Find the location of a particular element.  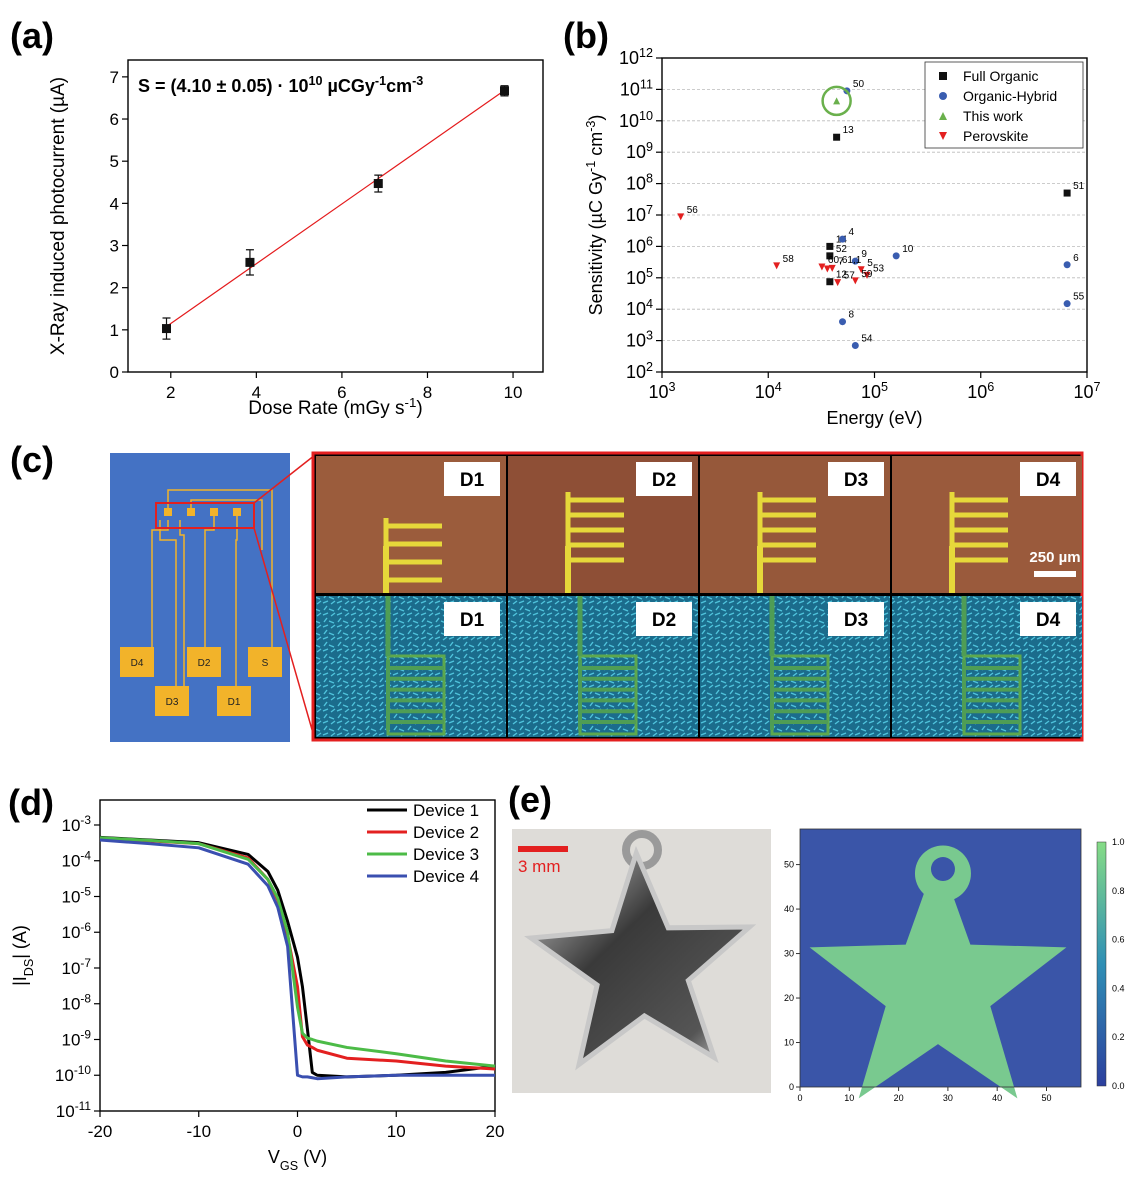

label-part: 7 is located at coordinates (649, 210).